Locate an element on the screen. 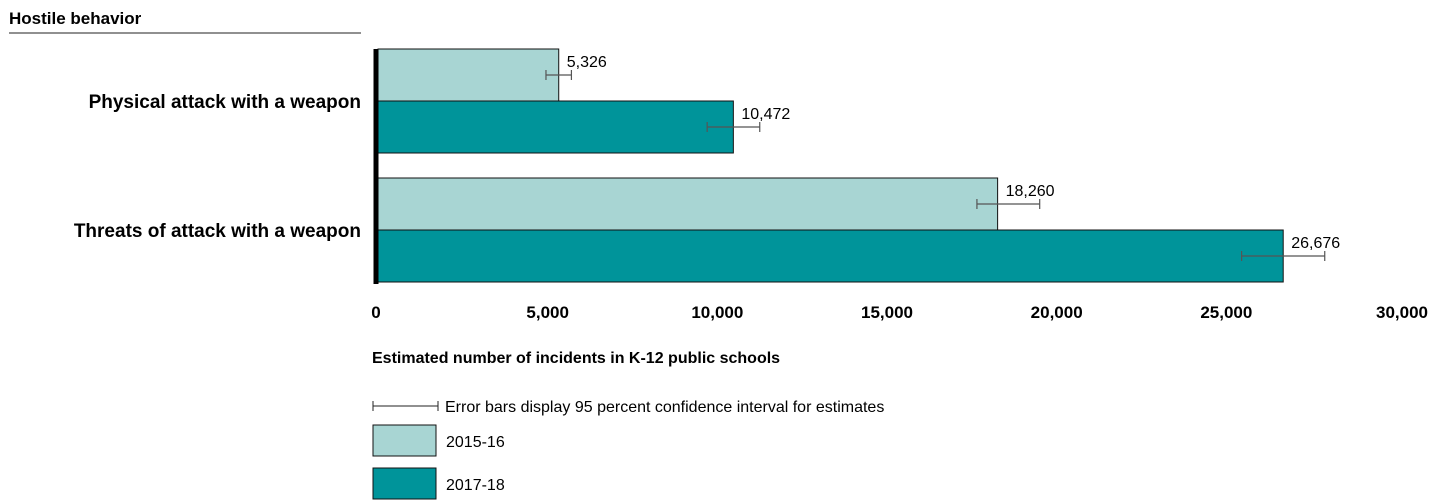  legend-label-2017-18: 2017-18 is located at coordinates (475, 485).